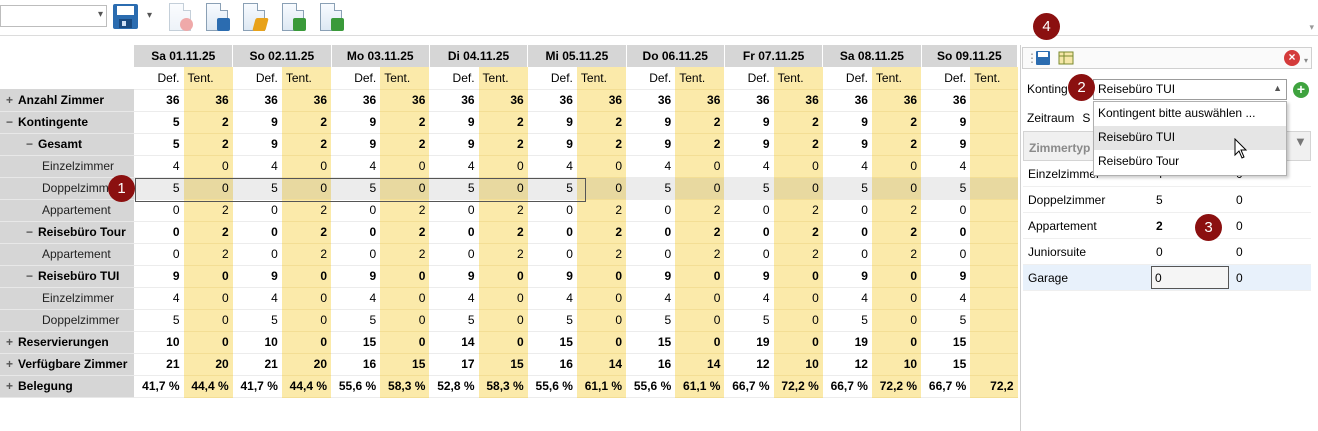 Image resolution: width=1318 pixels, height=431 pixels. I want to click on date-header: Do 06.11.25, so click(675, 56).